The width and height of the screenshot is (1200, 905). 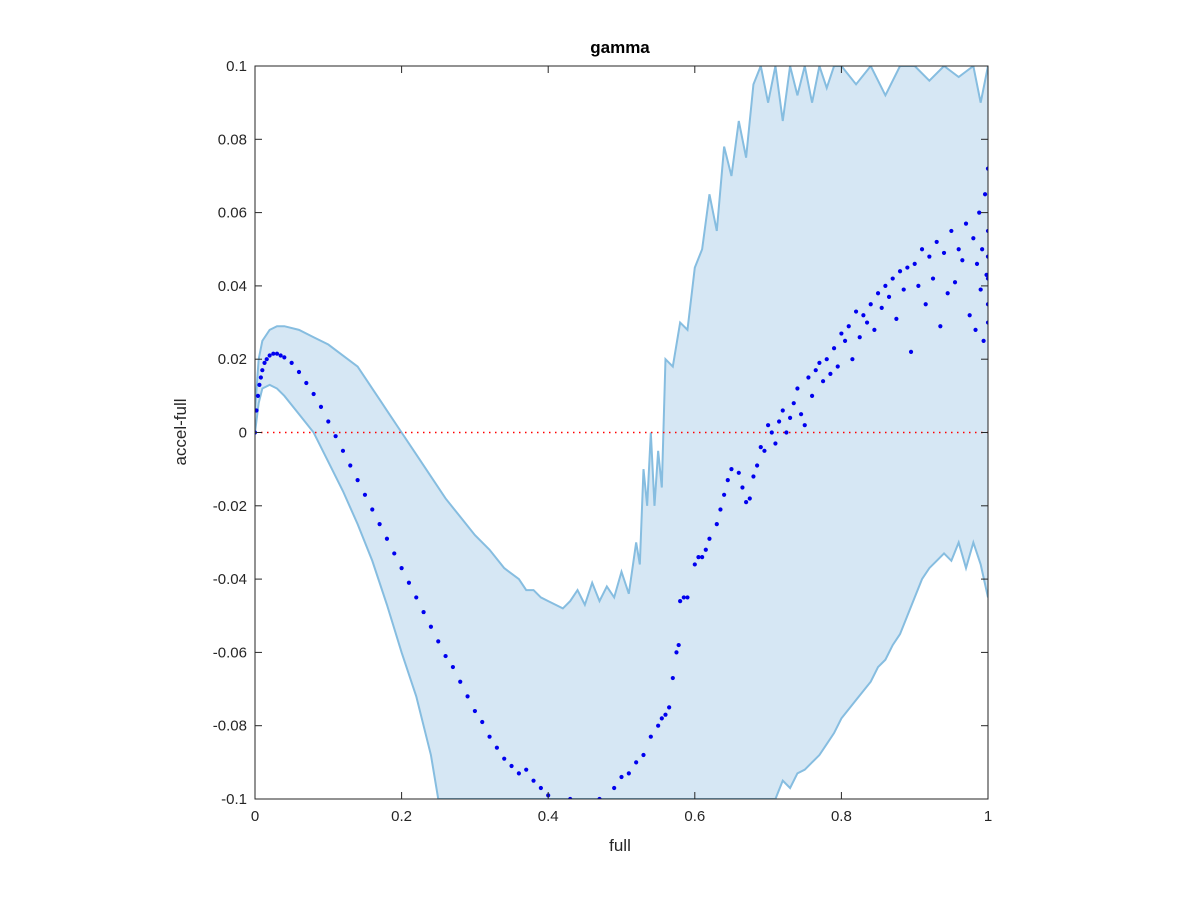 I want to click on x-tick-label: 0.2, so click(x=401, y=816).